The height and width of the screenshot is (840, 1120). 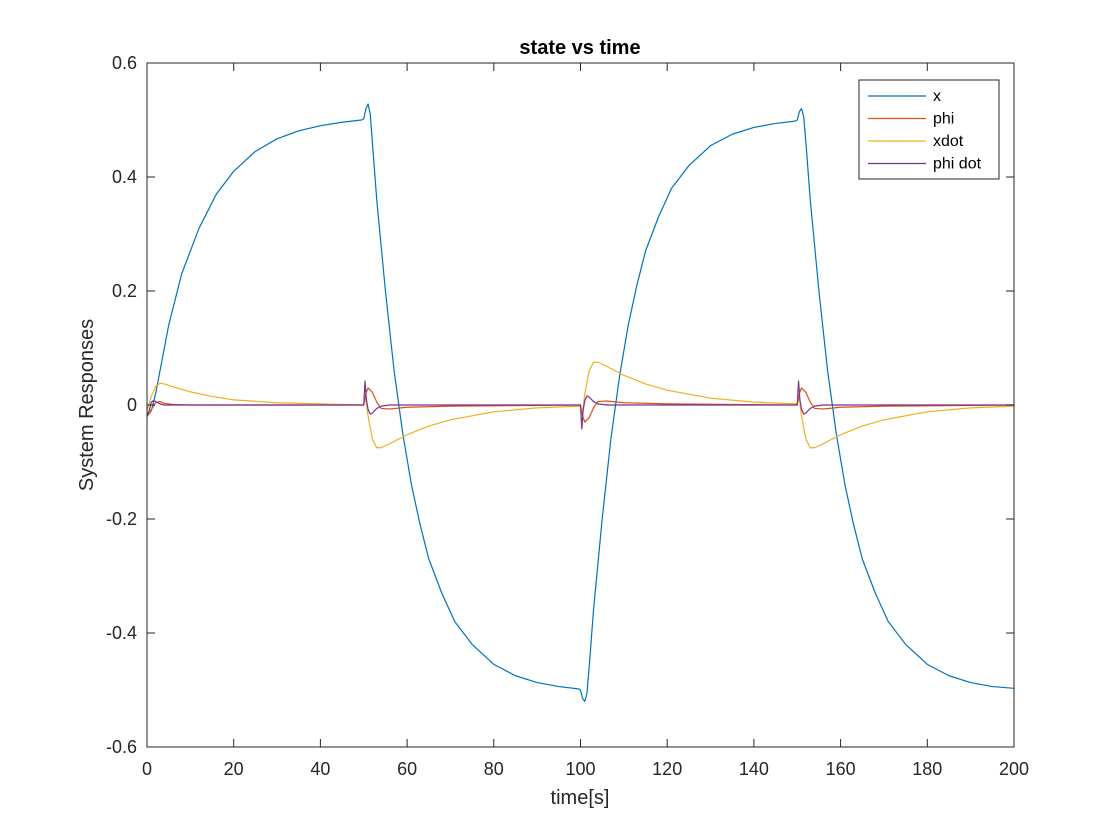 I want to click on x-tick-label: 100, so click(x=580, y=769).